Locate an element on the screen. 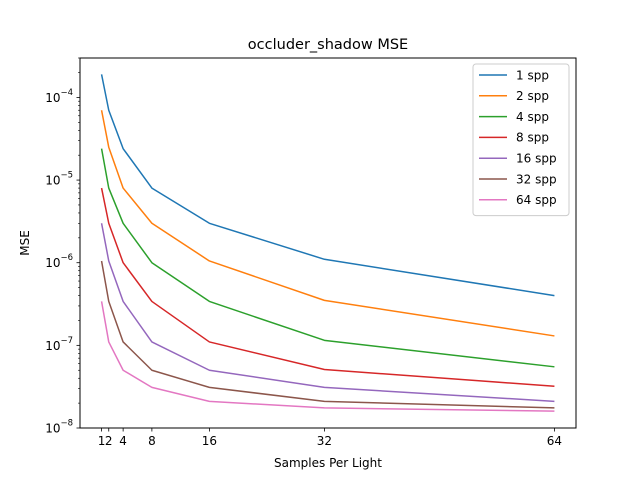 This screenshot has height=480, width=640. y-tick-exponent: −6 is located at coordinates (66, 258).